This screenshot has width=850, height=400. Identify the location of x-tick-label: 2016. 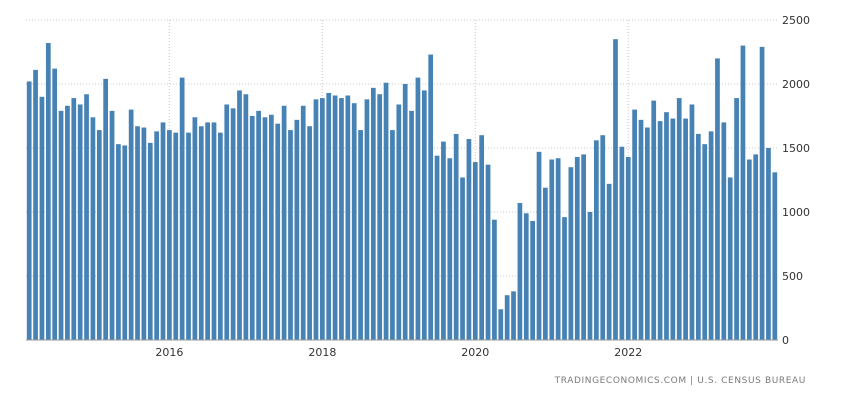
(169, 352).